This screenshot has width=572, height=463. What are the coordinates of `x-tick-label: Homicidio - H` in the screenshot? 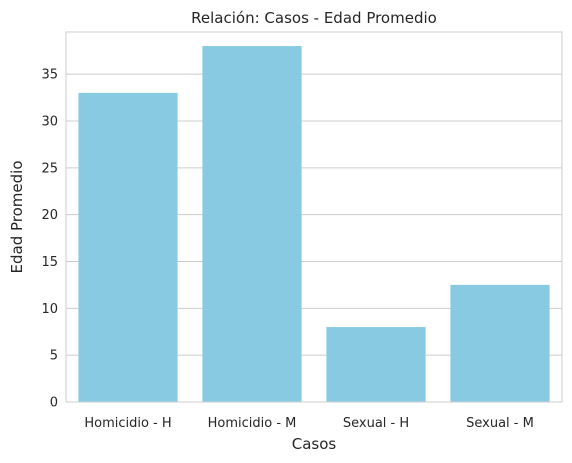 It's located at (127, 423).